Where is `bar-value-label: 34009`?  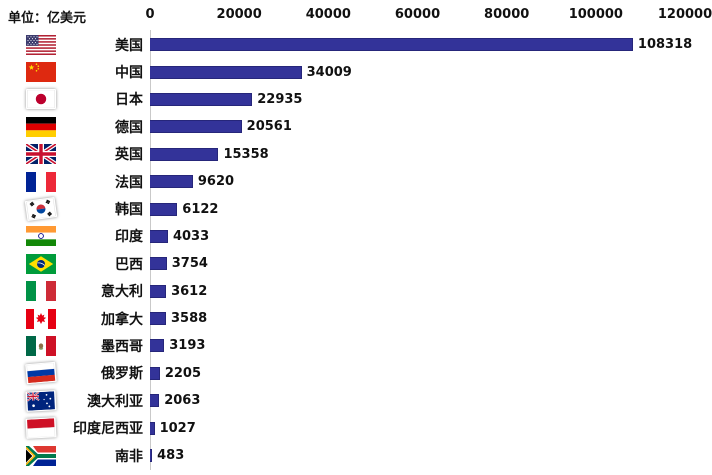
bar-value-label: 34009 is located at coordinates (329, 72).